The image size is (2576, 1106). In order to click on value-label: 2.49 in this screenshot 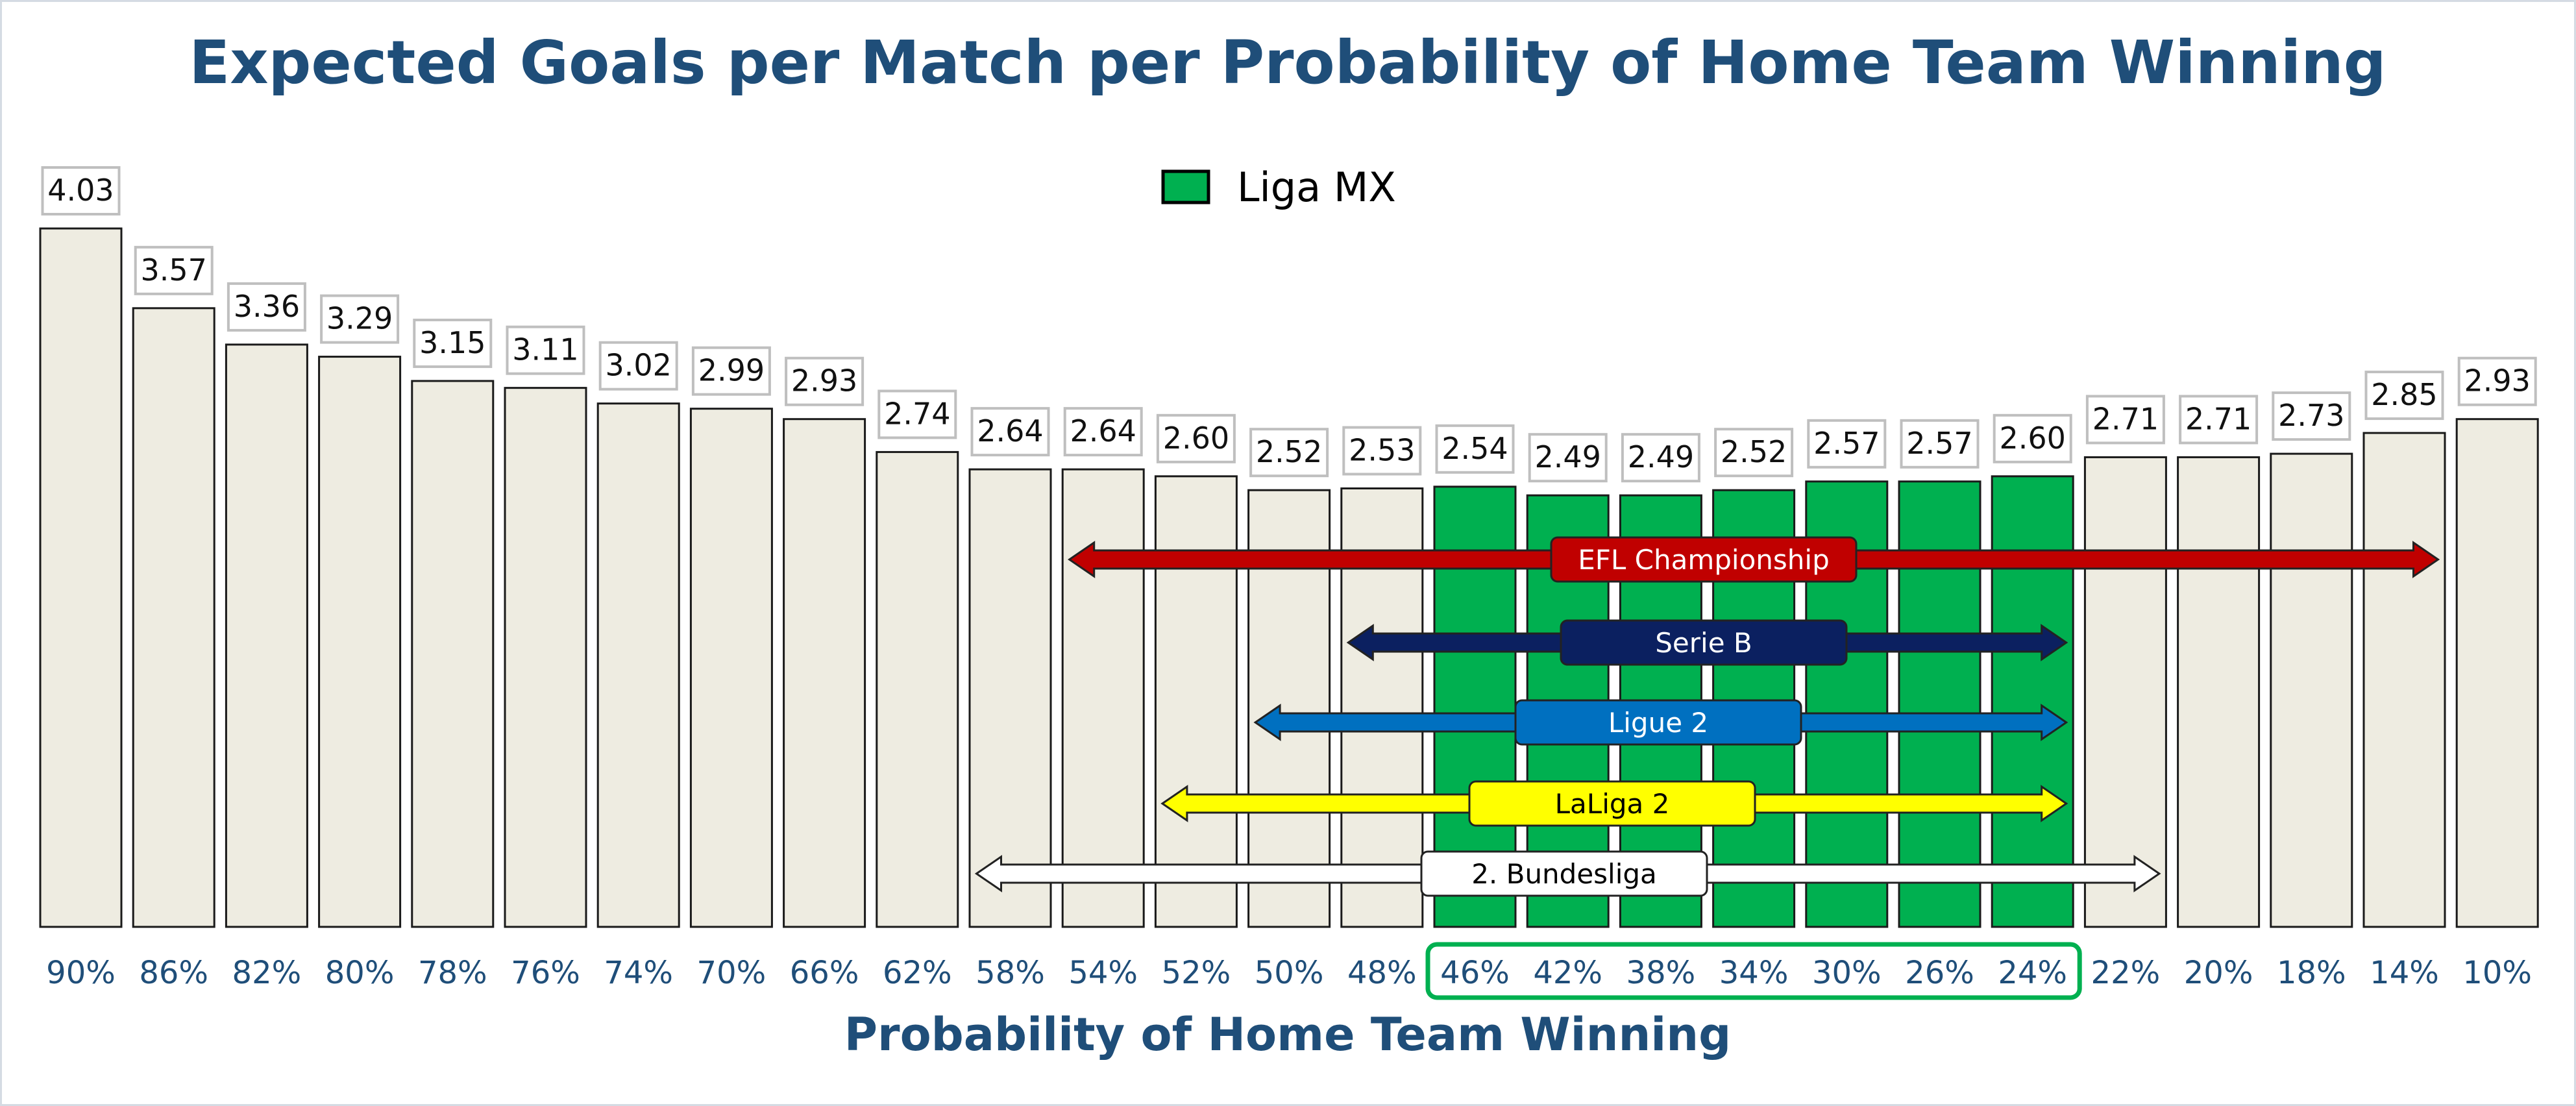, I will do `click(1567, 456)`.